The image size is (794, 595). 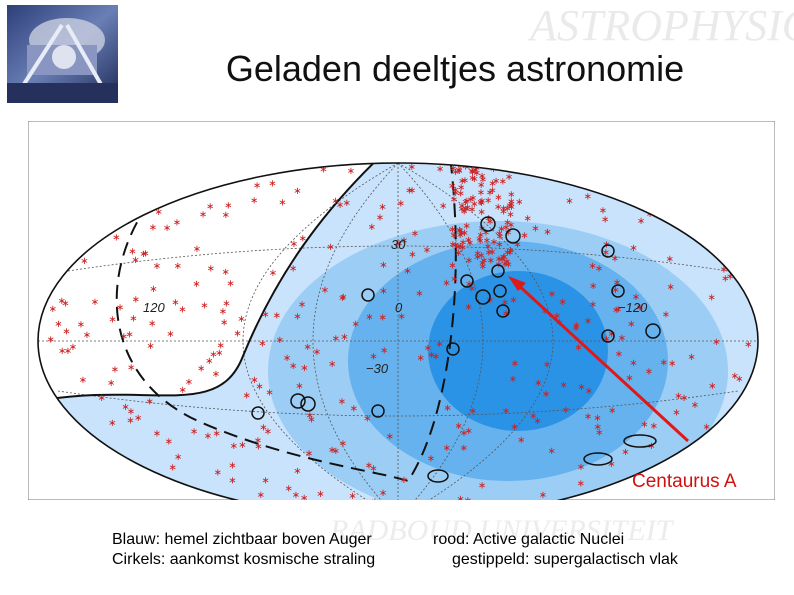 I want to click on caption-right-line2: gestippeld: supergalactisch vlak, so click(x=565, y=559).